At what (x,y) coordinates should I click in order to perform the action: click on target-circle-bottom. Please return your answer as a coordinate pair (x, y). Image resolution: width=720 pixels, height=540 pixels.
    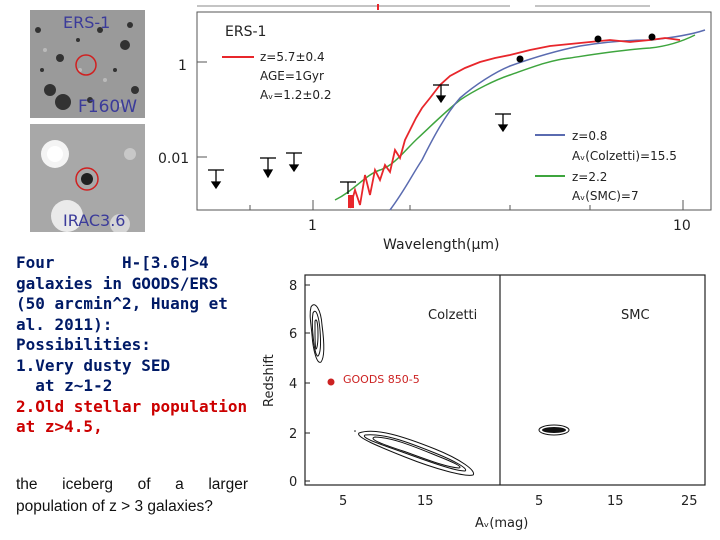
    Looking at the image, I should click on (87, 179).